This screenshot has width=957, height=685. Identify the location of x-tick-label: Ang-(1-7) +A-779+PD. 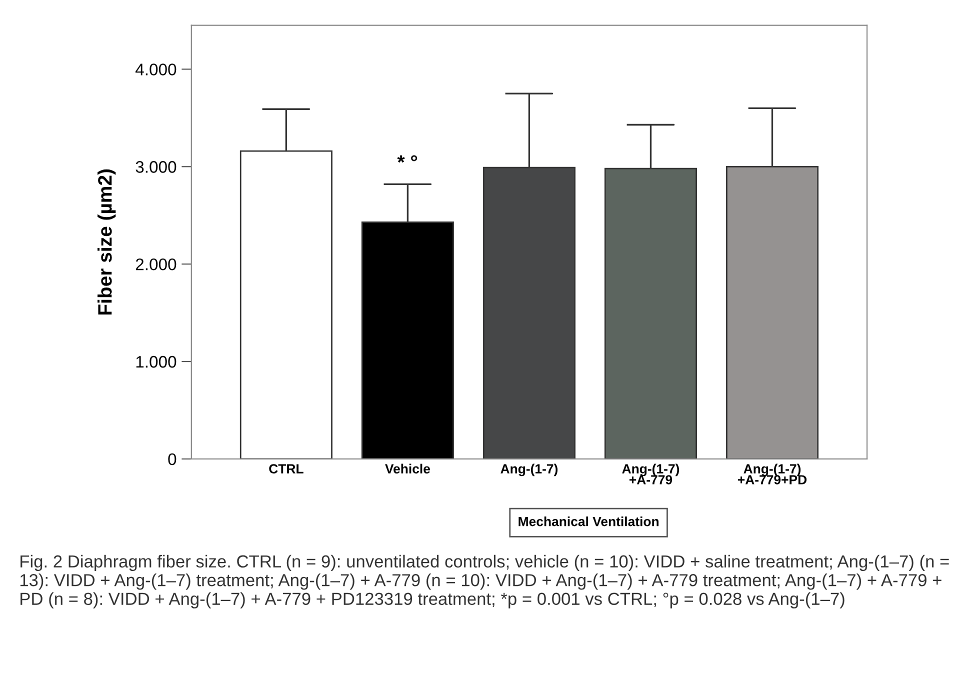
(772, 474).